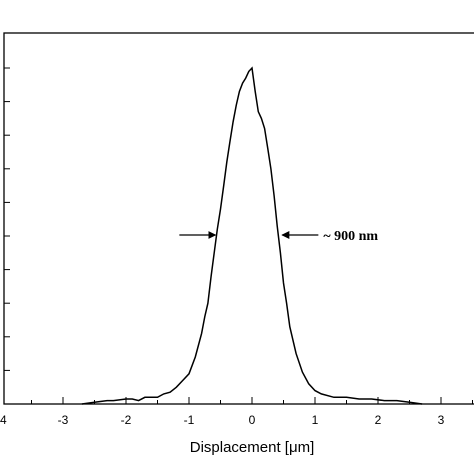  What do you see at coordinates (126, 420) in the screenshot?
I see `x-tick-label: -2` at bounding box center [126, 420].